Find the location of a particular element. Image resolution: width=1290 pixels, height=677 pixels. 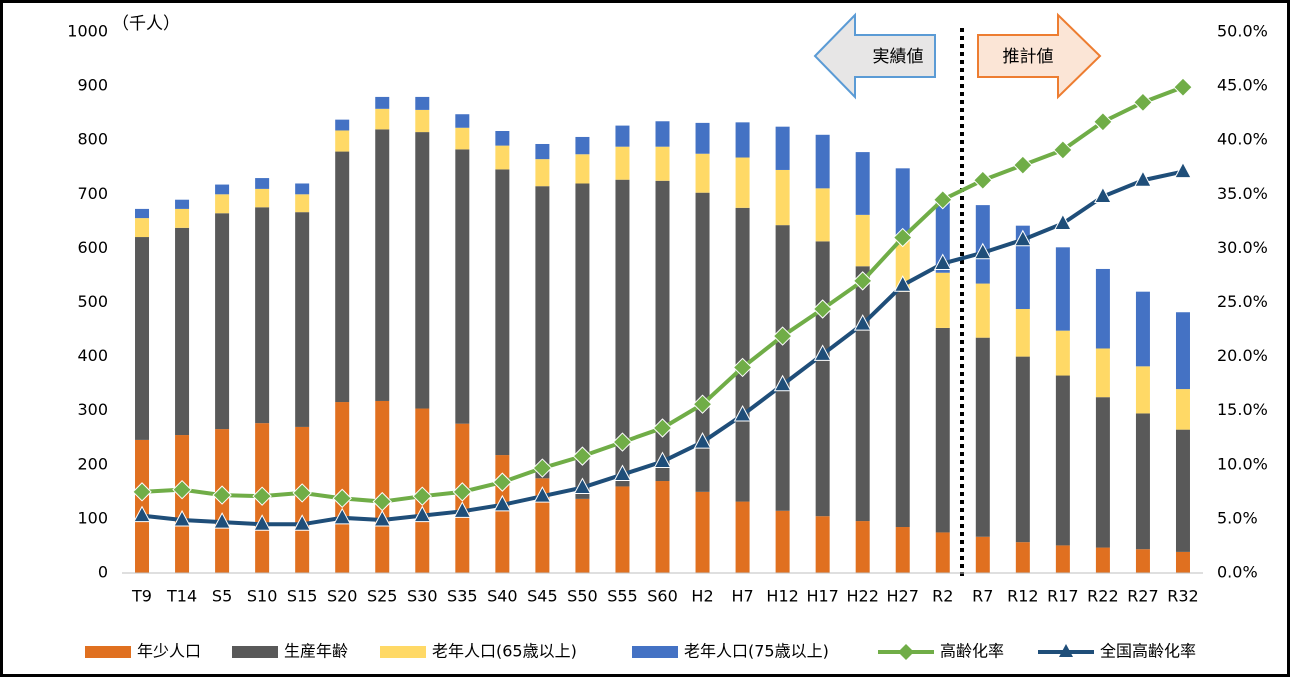

y-tick-label: 300 is located at coordinates (92, 409).